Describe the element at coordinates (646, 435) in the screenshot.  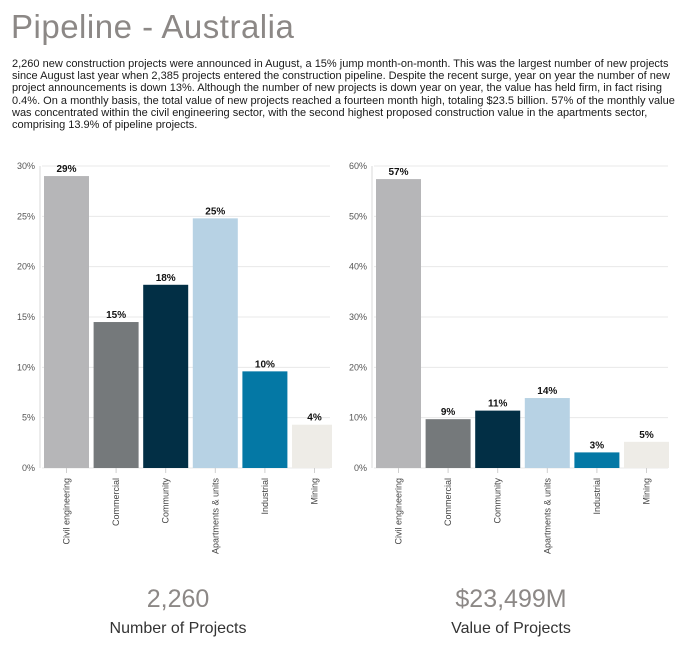
I see `data-label: 5%` at that location.